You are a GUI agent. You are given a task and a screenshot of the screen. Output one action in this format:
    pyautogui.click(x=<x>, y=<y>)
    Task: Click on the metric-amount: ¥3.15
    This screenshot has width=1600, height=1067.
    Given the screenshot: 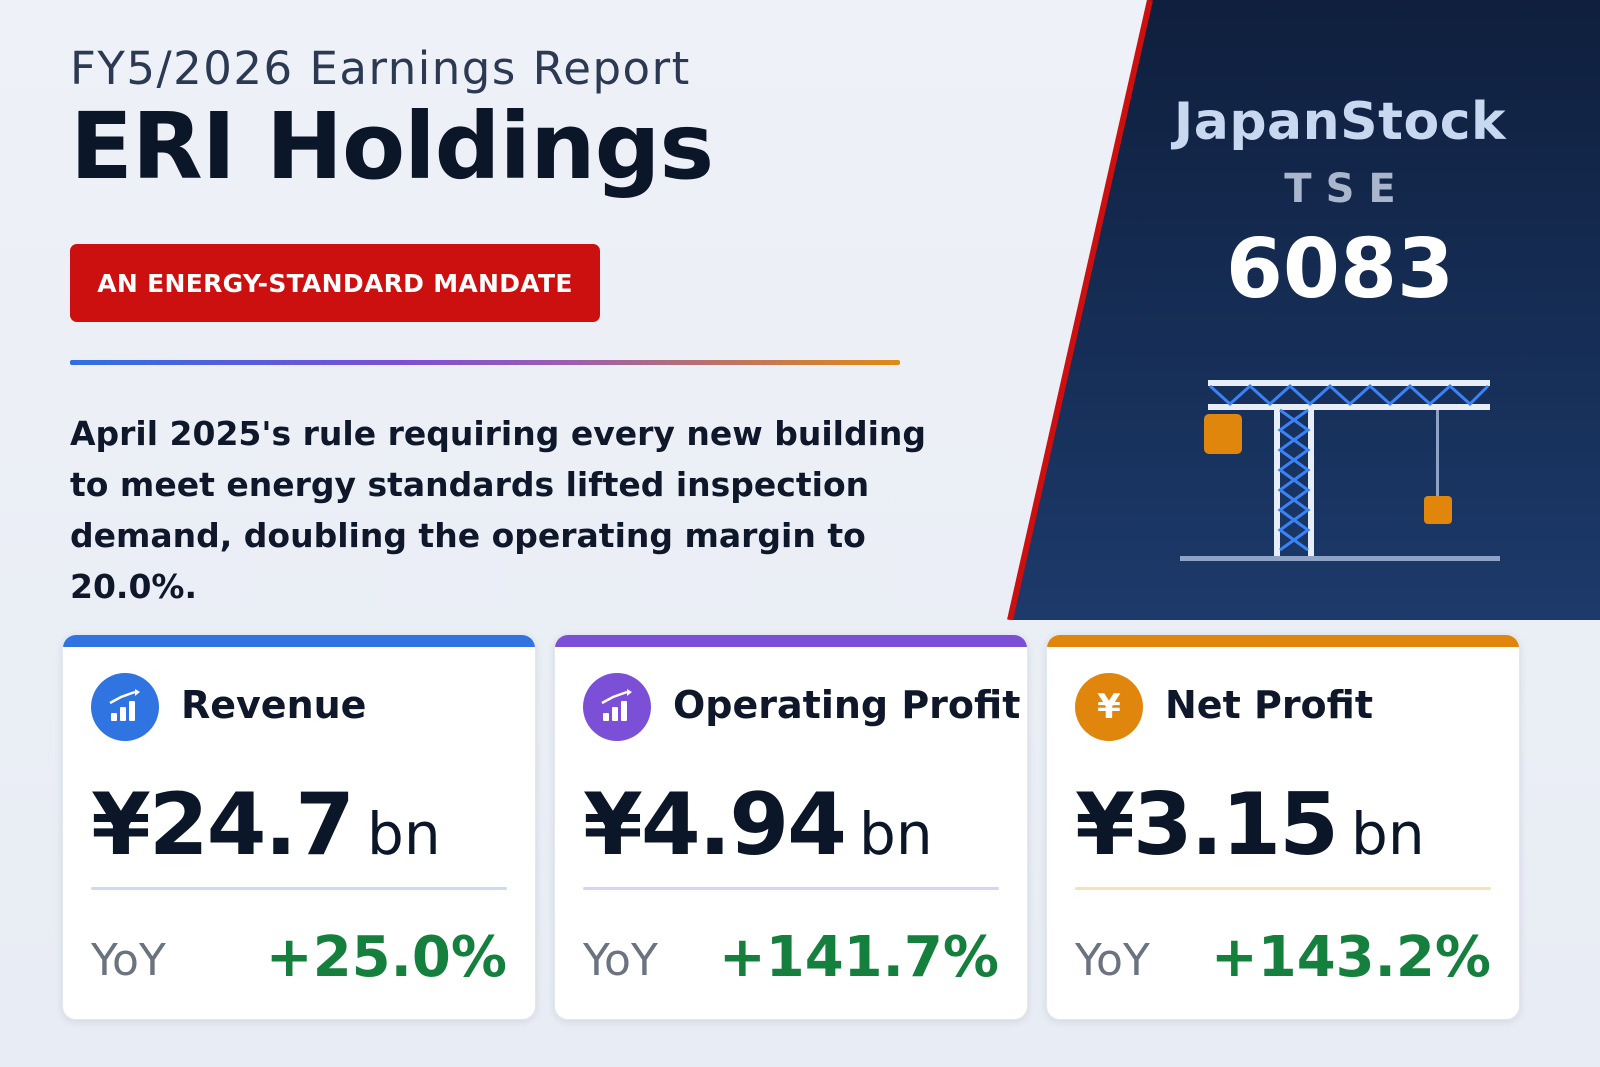 What is the action you would take?
    pyautogui.click(x=1207, y=825)
    